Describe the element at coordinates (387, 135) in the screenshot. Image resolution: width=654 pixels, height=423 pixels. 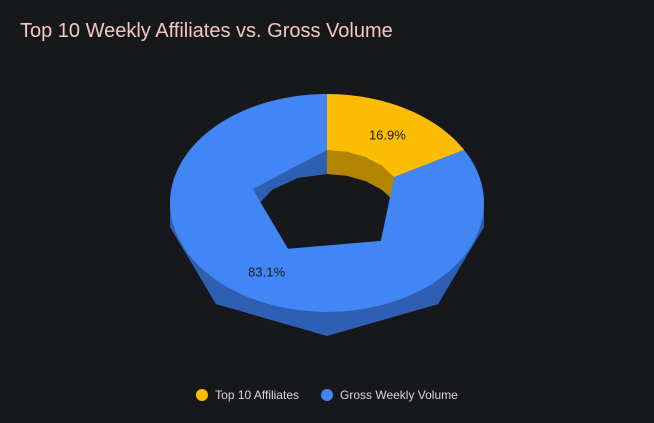
I see `slice-label-top-10-affiliates: 16.9%` at that location.